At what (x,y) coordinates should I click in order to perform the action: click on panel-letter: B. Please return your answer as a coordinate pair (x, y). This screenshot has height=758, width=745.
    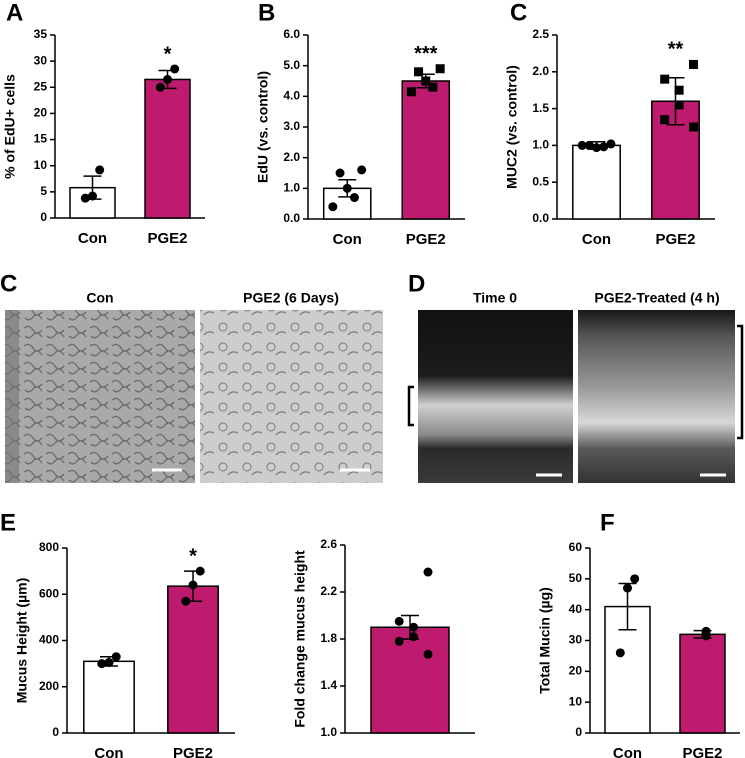
    Looking at the image, I should click on (266, 13).